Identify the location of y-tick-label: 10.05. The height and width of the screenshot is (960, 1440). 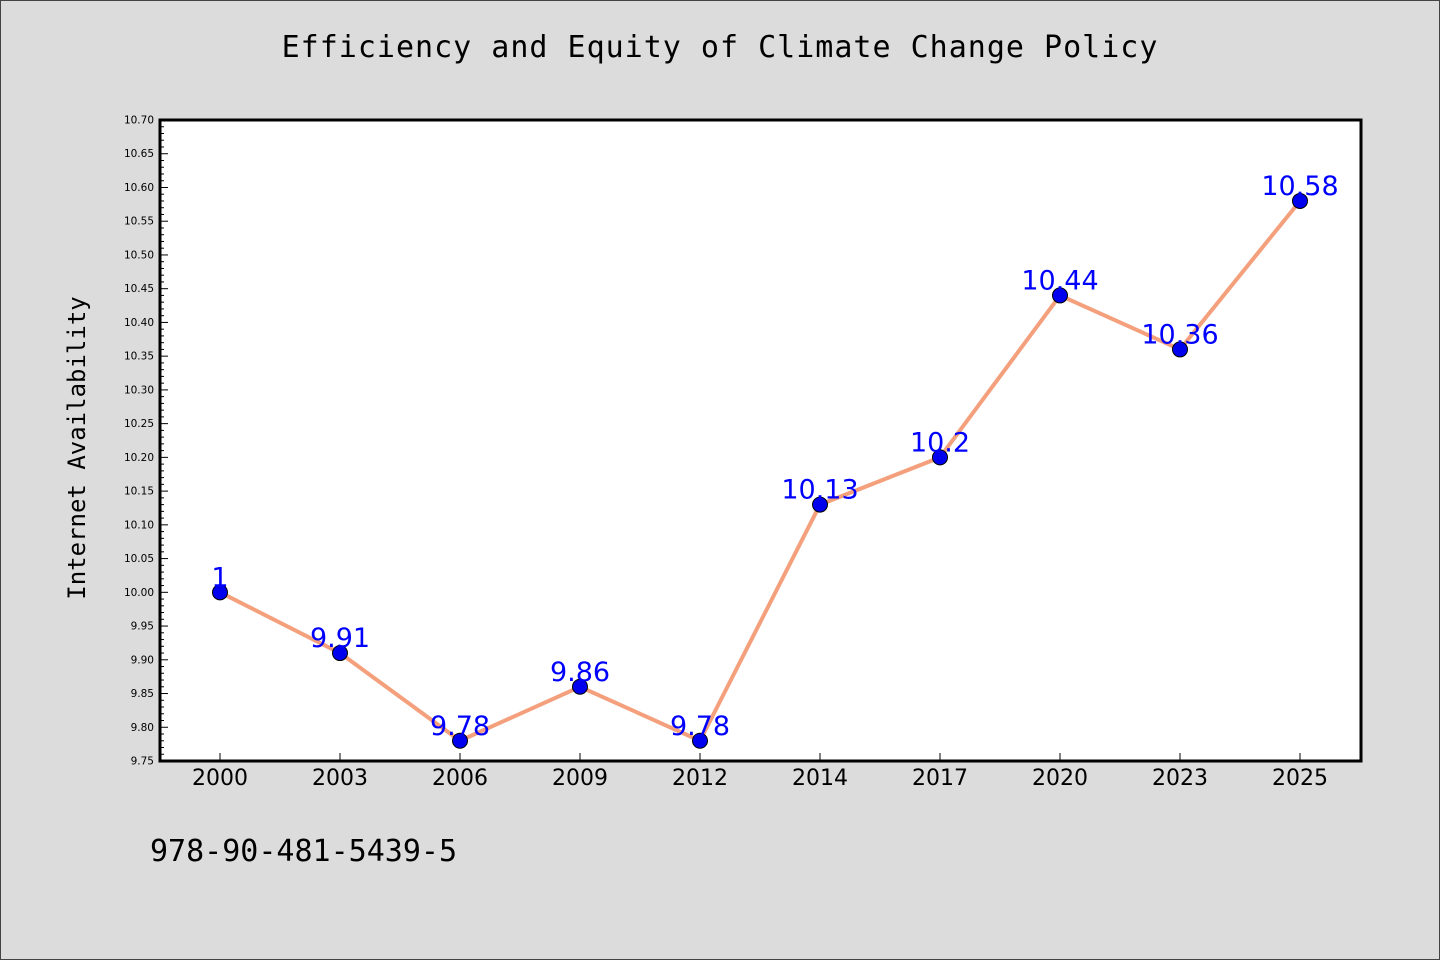
(139, 559).